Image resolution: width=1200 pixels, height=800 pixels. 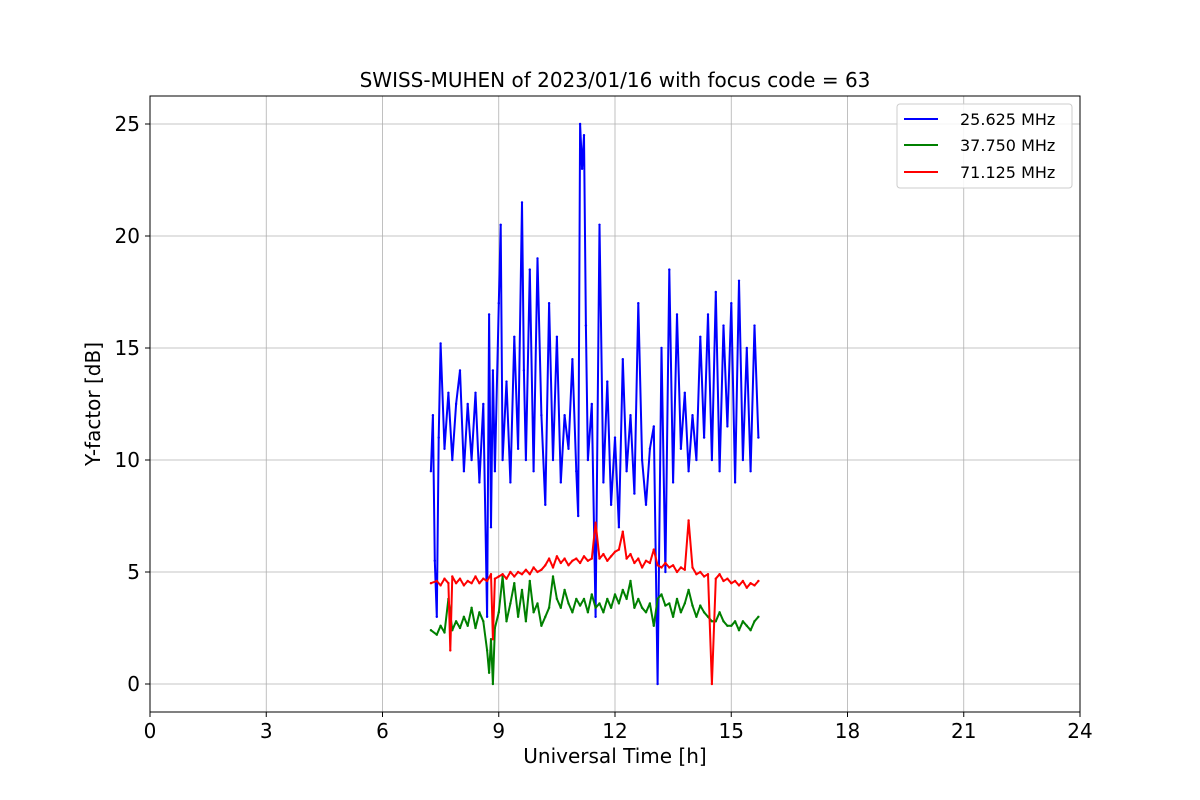 I want to click on y-tick-label: 15, so click(x=127, y=348).